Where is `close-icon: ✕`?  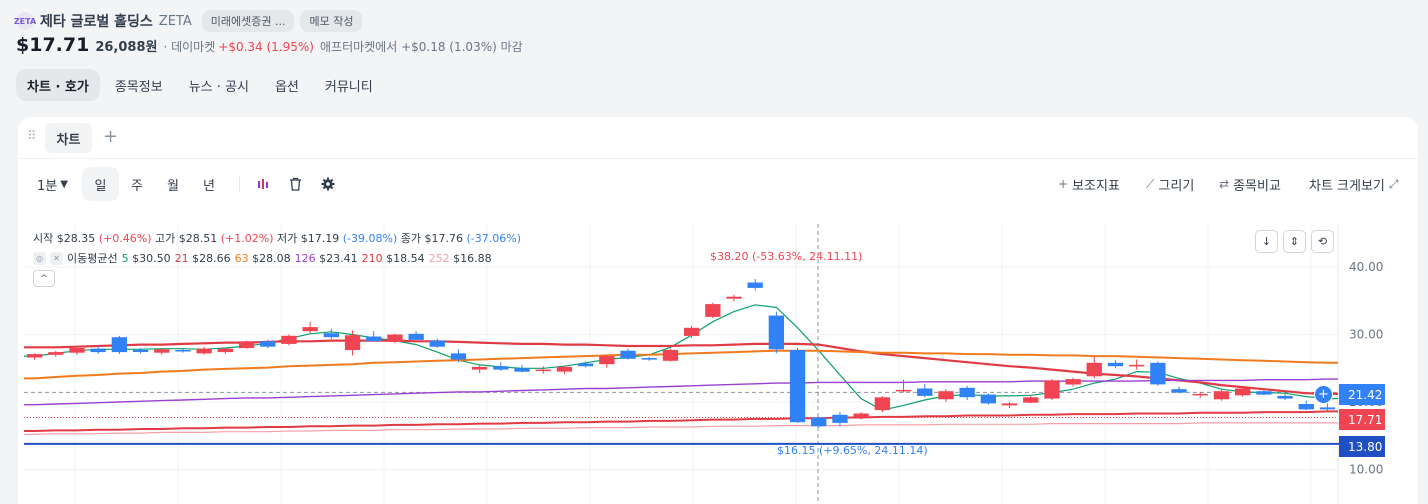
close-icon: ✕ is located at coordinates (56, 258).